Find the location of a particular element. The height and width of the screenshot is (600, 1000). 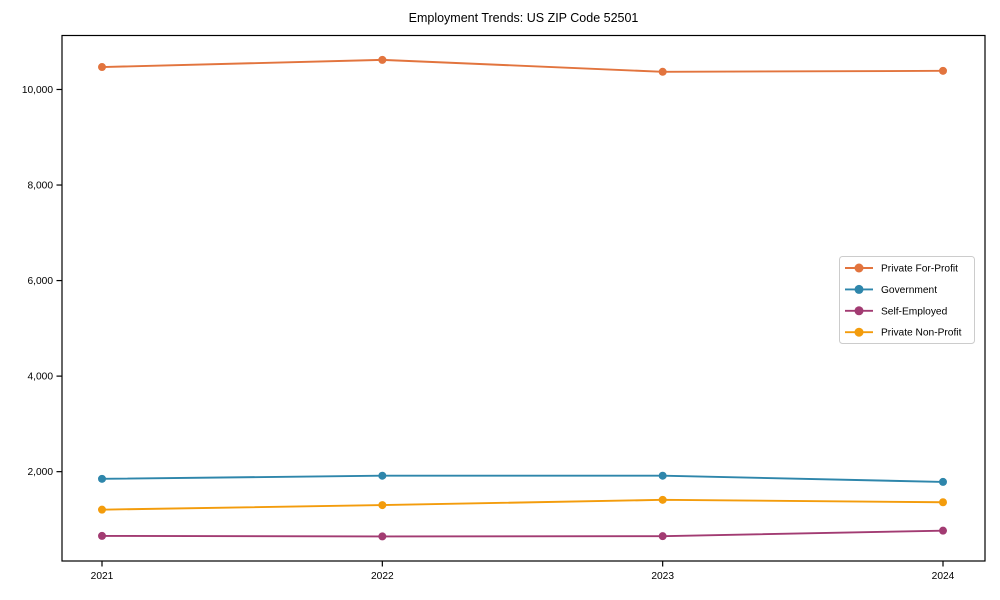

series-line-private-non-profit is located at coordinates (522, 504).